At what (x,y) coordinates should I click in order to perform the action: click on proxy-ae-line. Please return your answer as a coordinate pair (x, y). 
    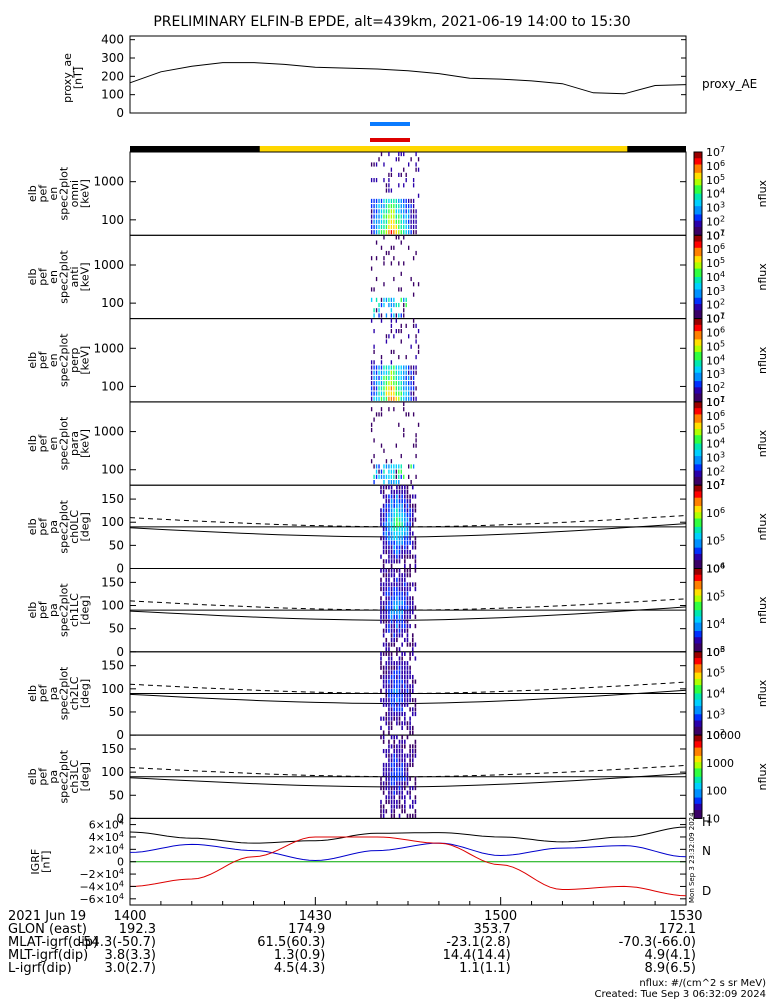
    Looking at the image, I should click on (408, 78).